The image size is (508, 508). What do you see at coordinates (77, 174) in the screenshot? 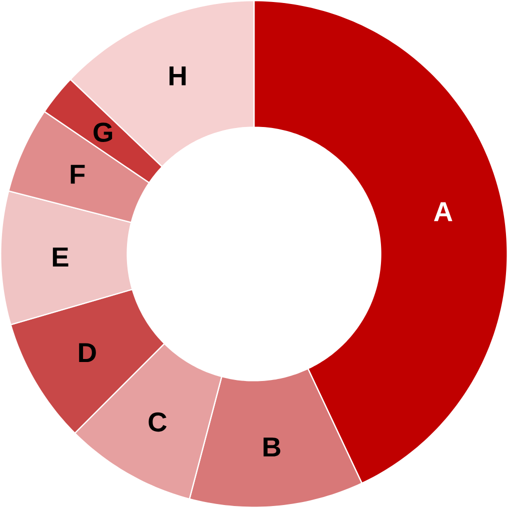
I see `slice-label: F` at bounding box center [77, 174].